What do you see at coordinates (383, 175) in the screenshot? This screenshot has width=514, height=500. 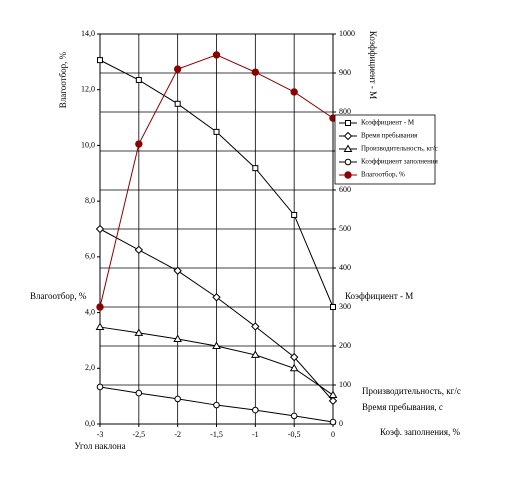 I see `legend-label: Влагоотбор, %` at bounding box center [383, 175].